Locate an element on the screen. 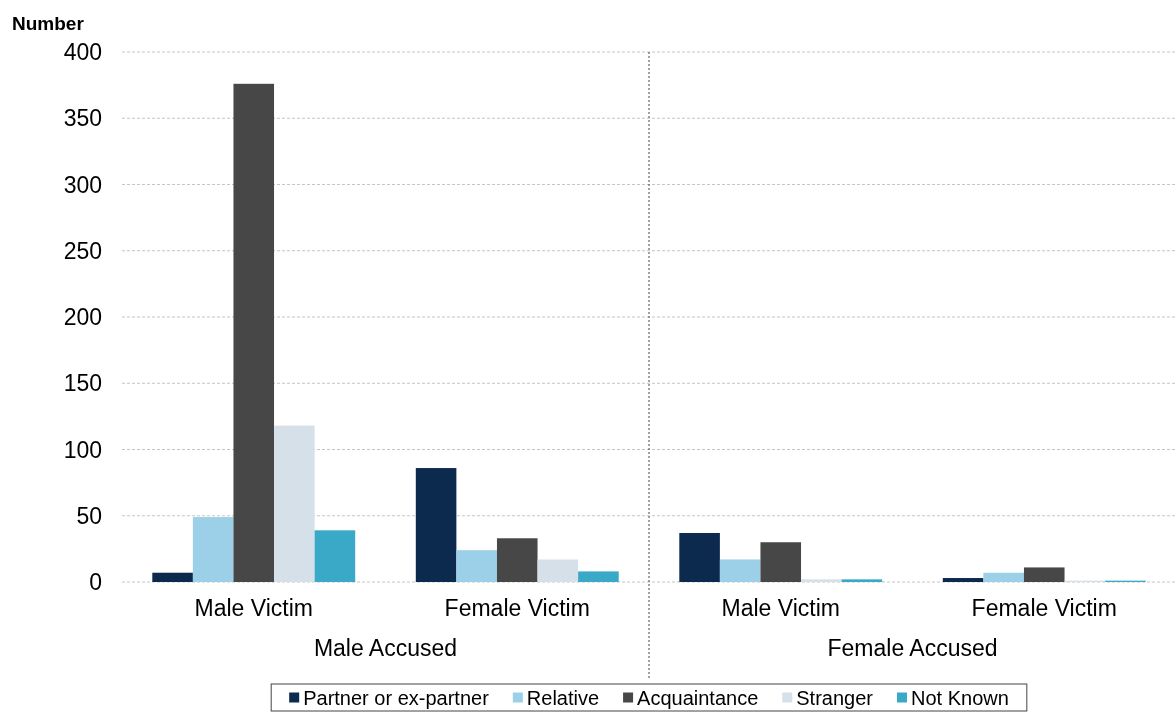 This screenshot has width=1176, height=712. y-tick-label: 0 is located at coordinates (95, 582).